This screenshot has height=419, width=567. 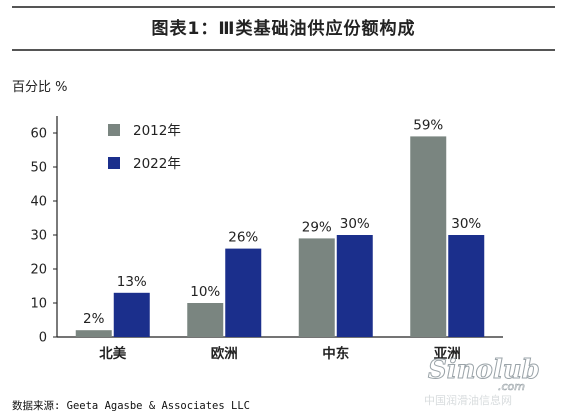 I want to click on y-tick-label: 40, so click(x=38, y=202).